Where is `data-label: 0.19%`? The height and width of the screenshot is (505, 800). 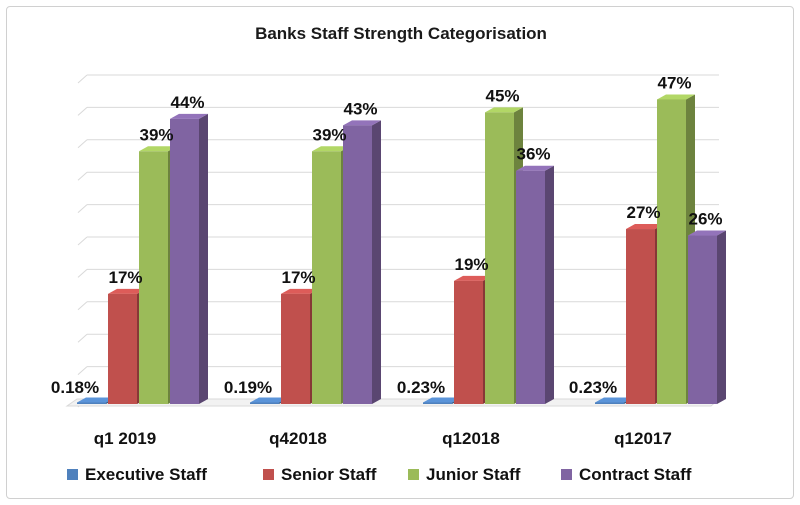 data-label: 0.19% is located at coordinates (248, 387).